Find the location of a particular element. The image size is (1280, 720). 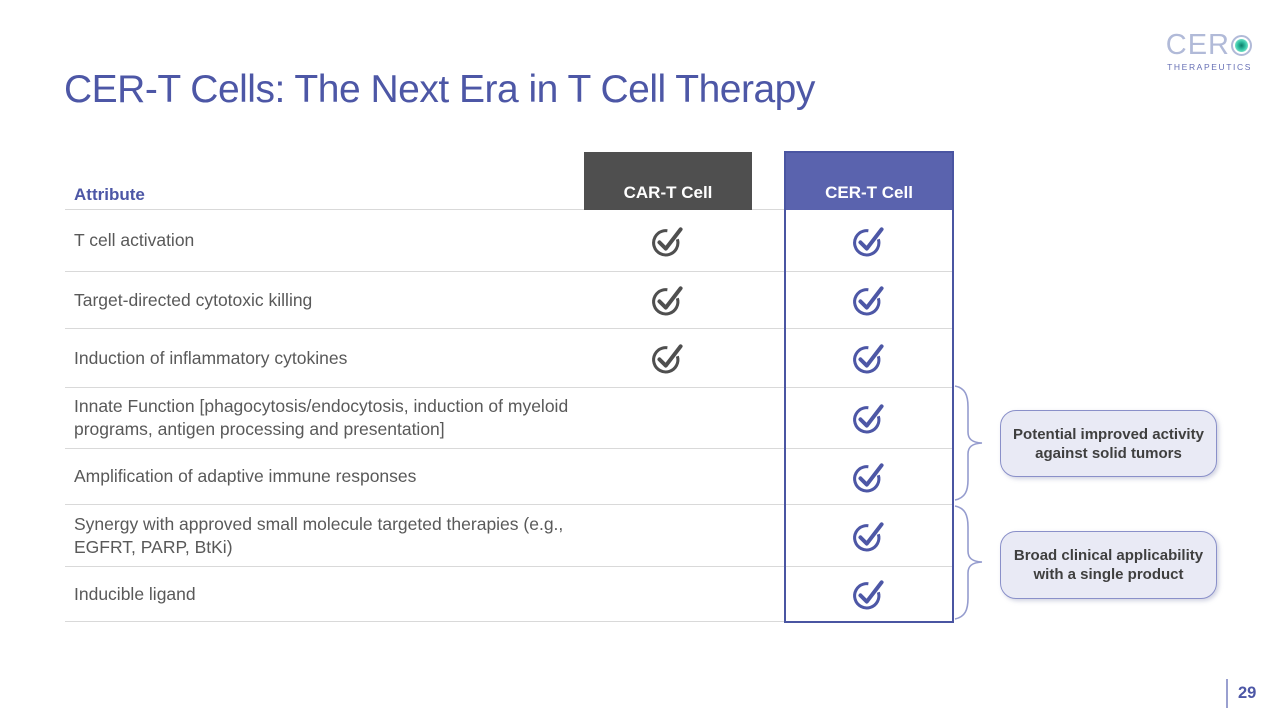

table-row: T cell activation is located at coordinates (509, 241).